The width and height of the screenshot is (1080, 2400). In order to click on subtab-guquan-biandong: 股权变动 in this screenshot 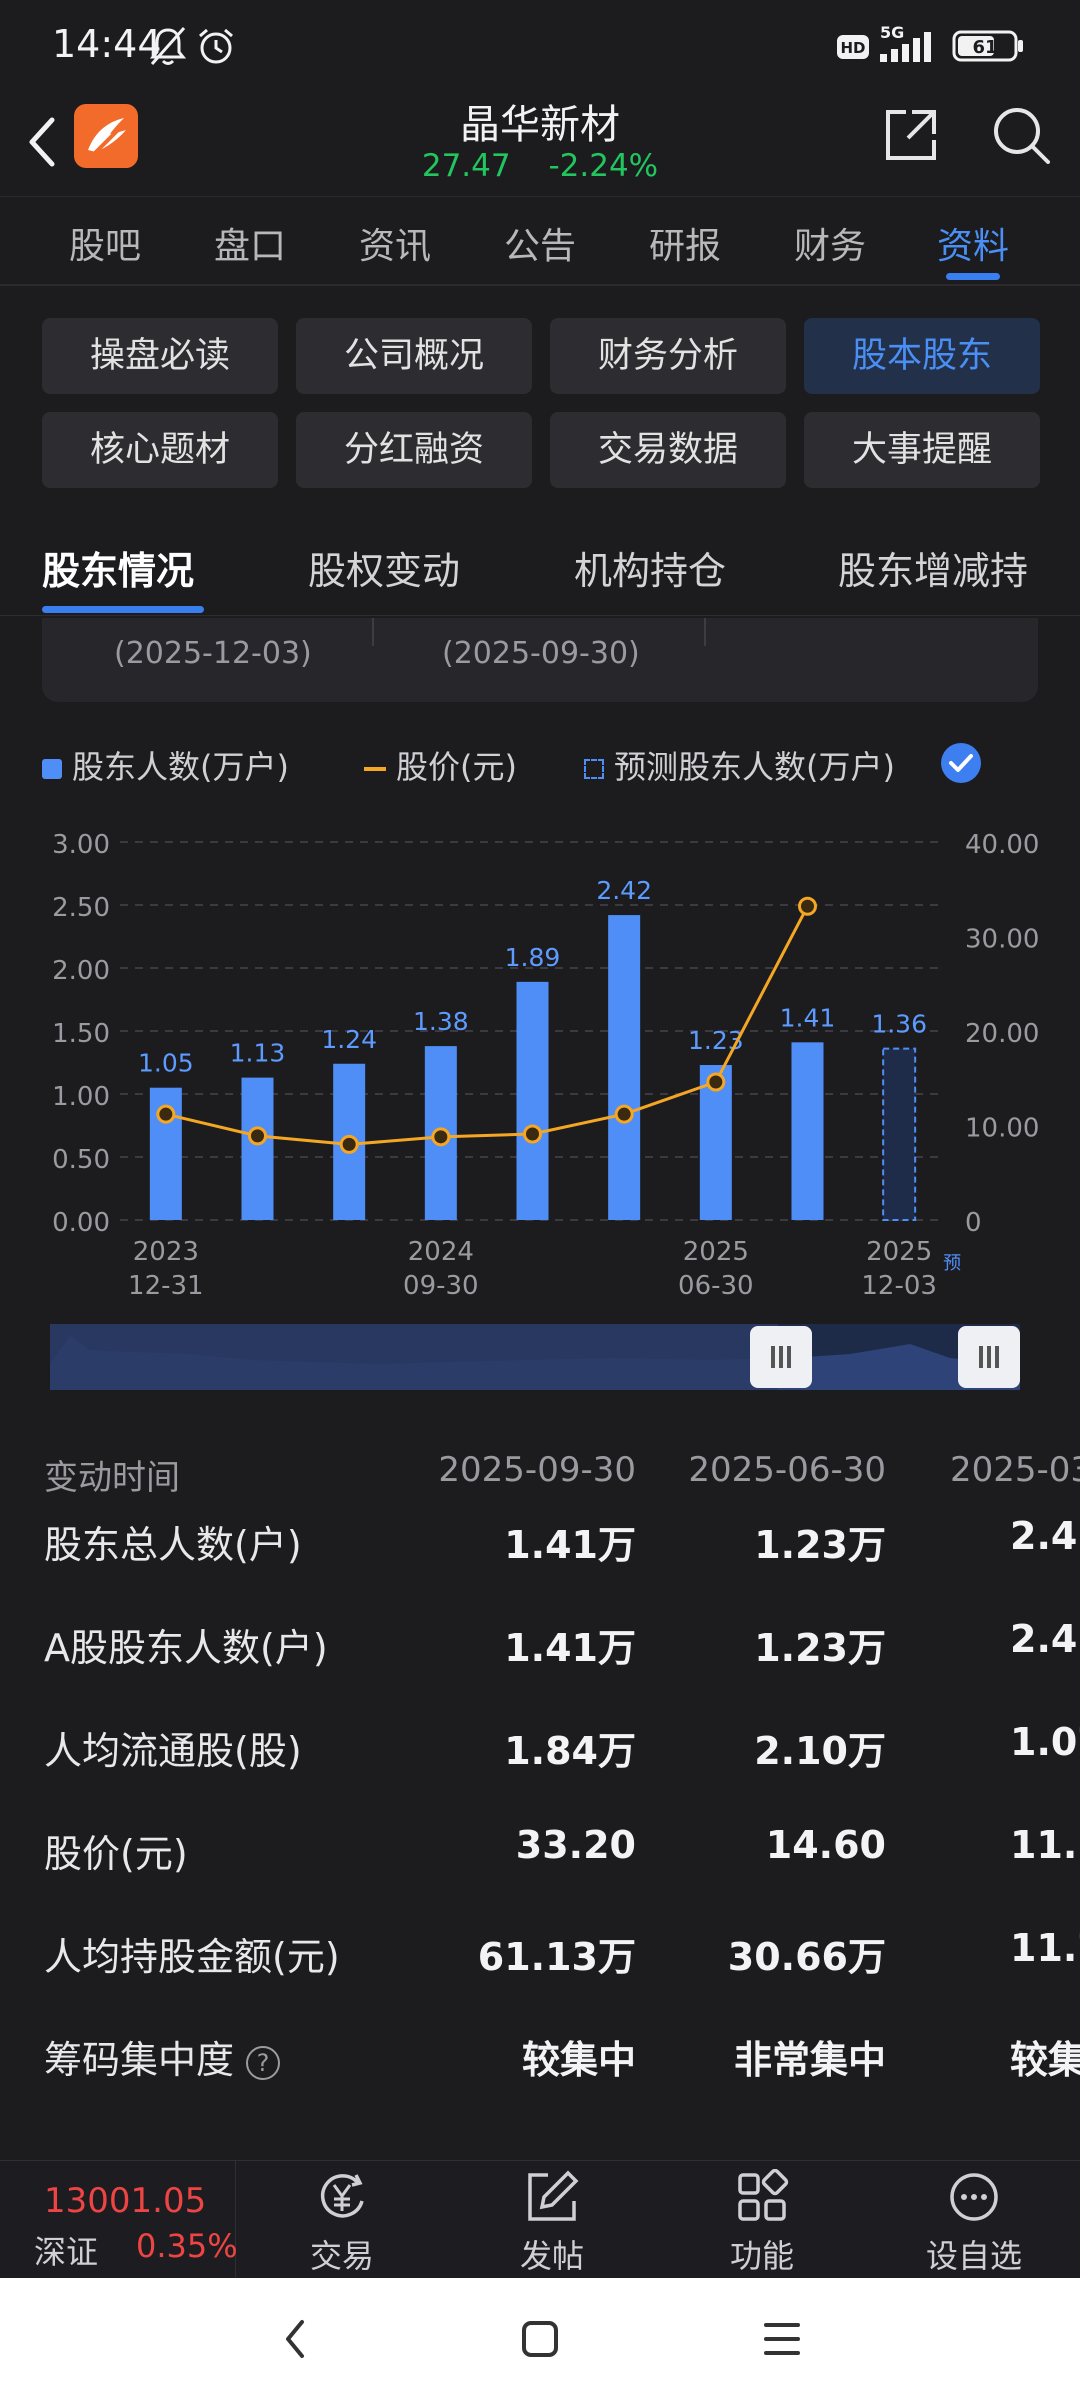, I will do `click(384, 571)`.